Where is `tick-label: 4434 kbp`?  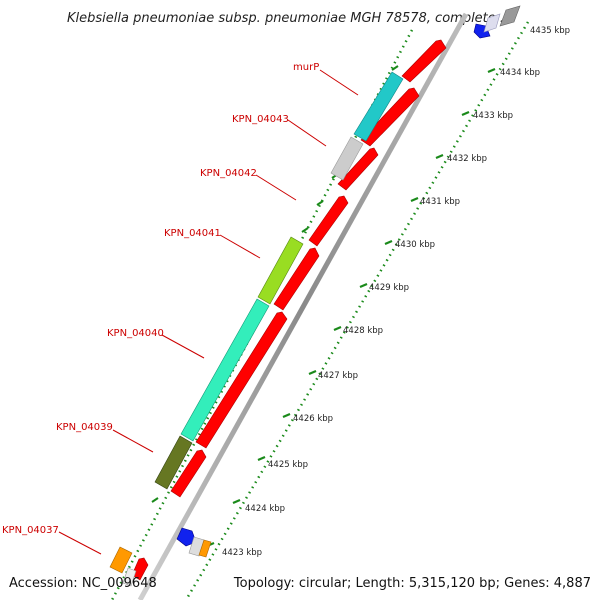
tick-label: 4434 kbp is located at coordinates (520, 73).